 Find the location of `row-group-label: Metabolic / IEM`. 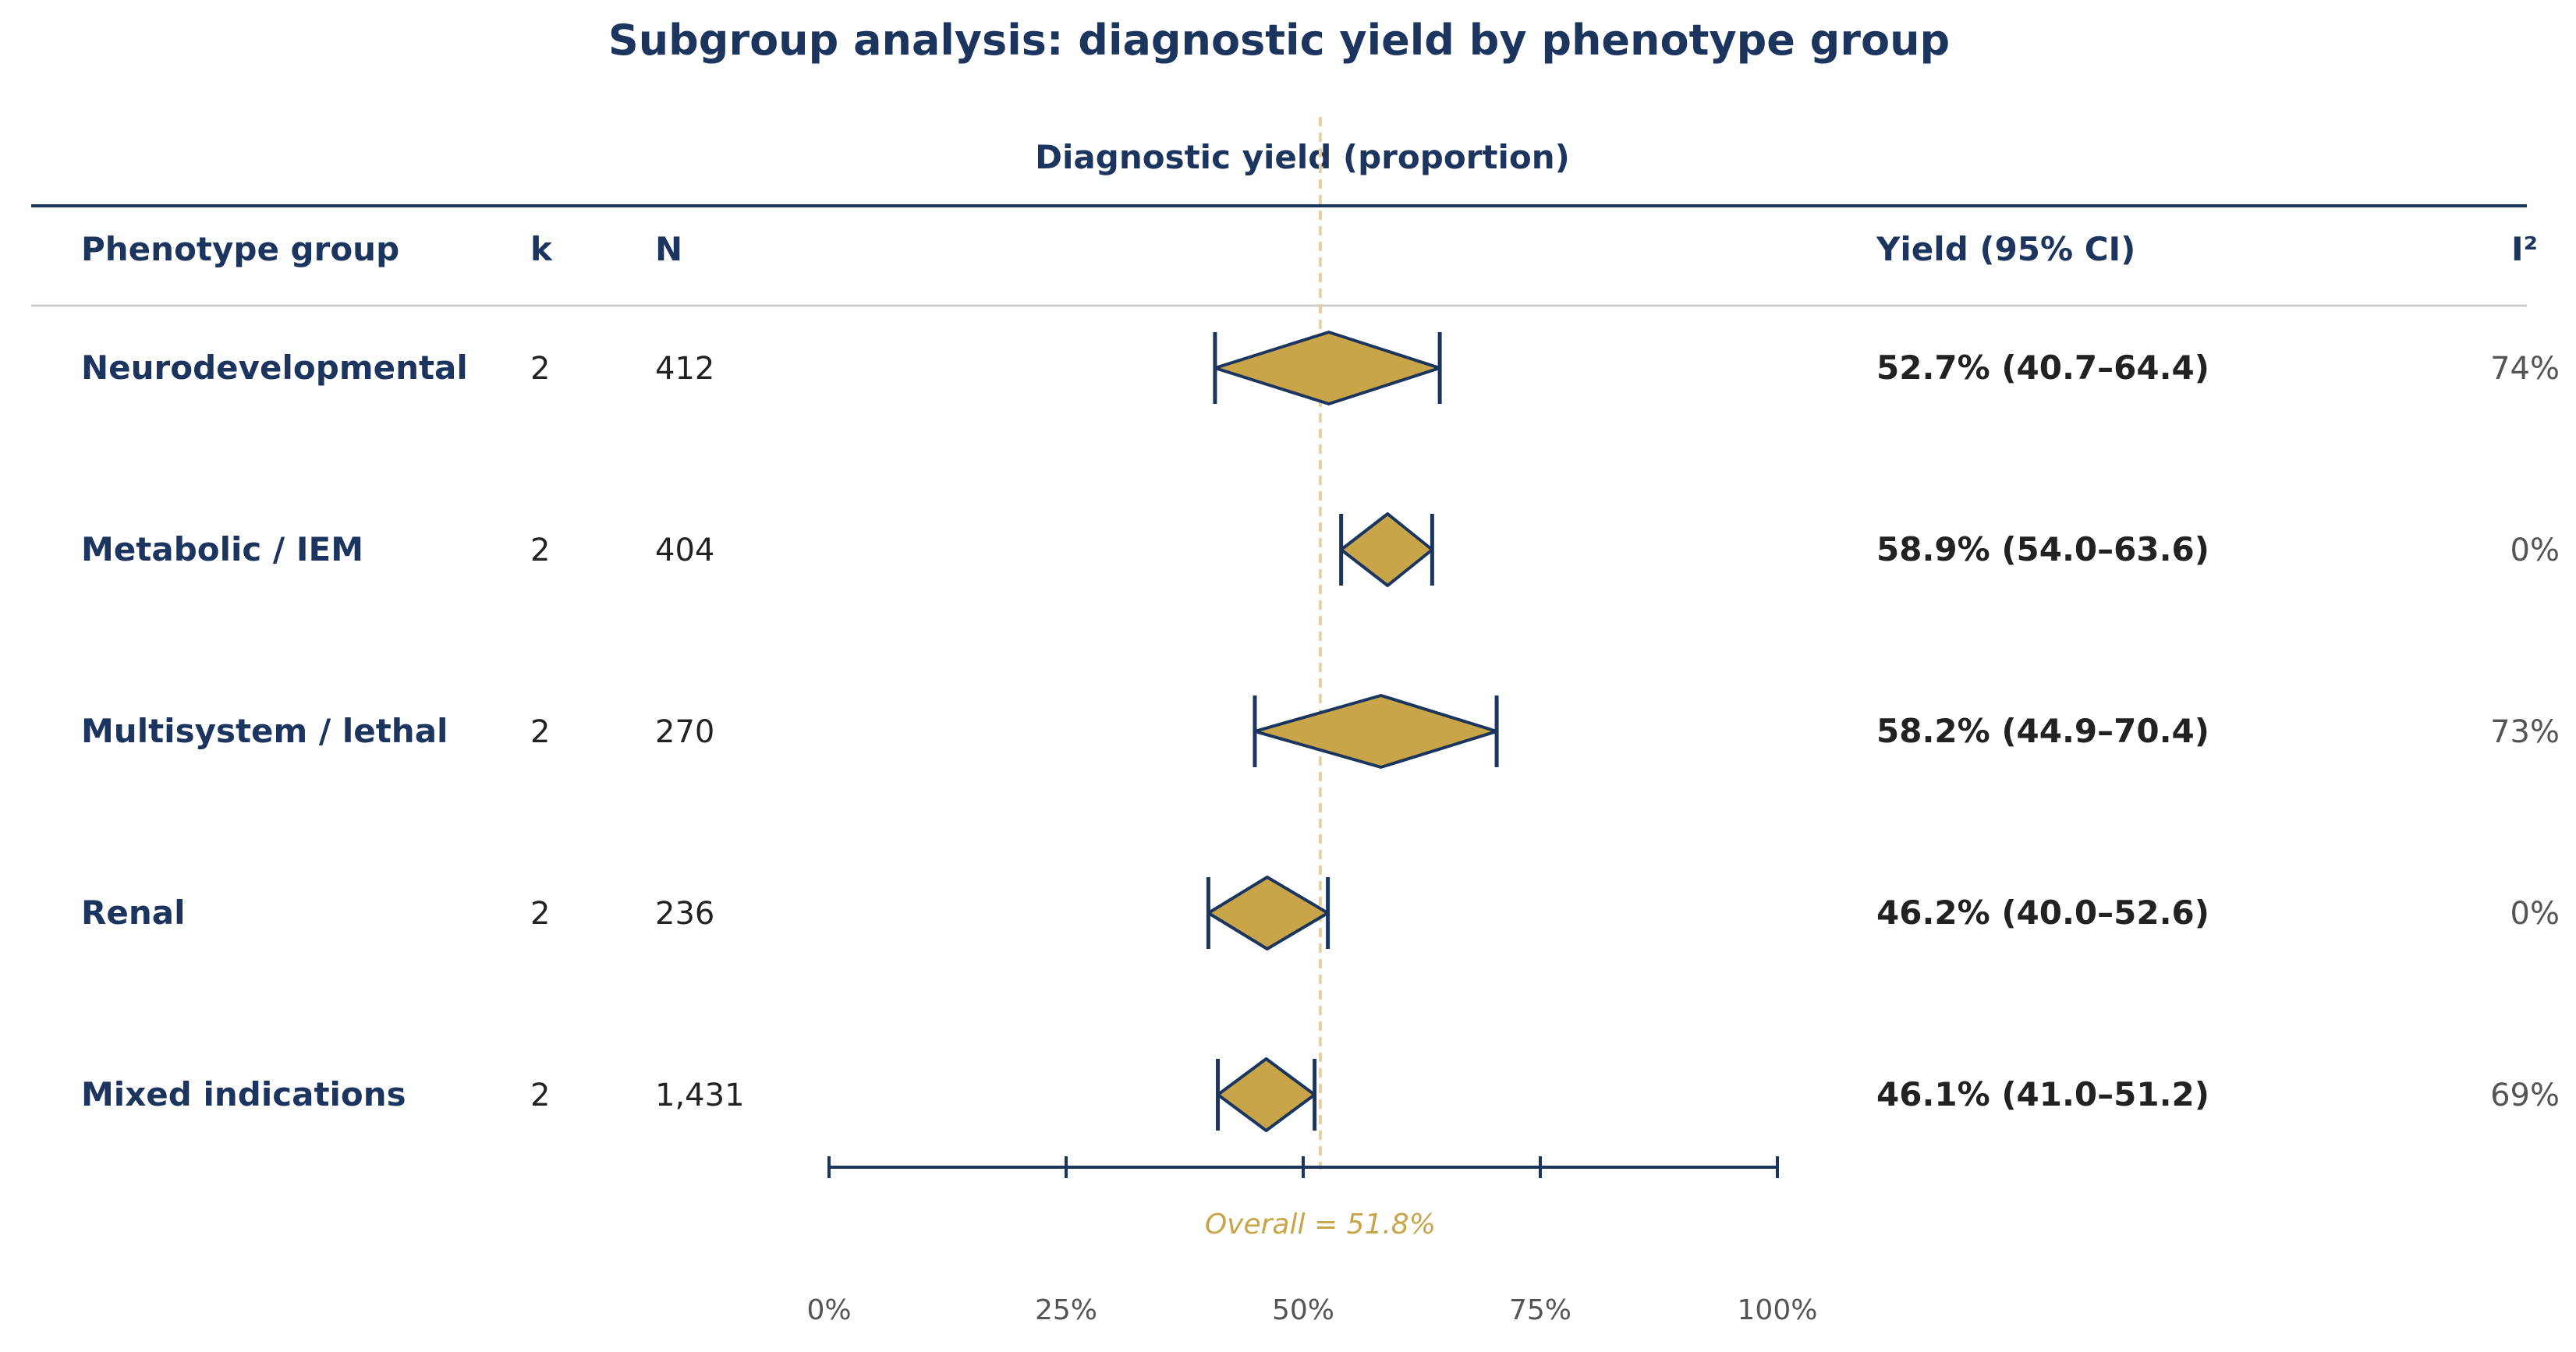

row-group-label: Metabolic / IEM is located at coordinates (222, 549).